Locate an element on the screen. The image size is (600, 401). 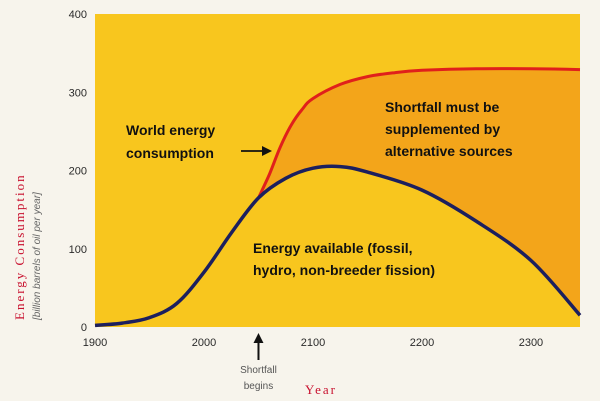
x-tick-label: 2200 is located at coordinates (422, 343).